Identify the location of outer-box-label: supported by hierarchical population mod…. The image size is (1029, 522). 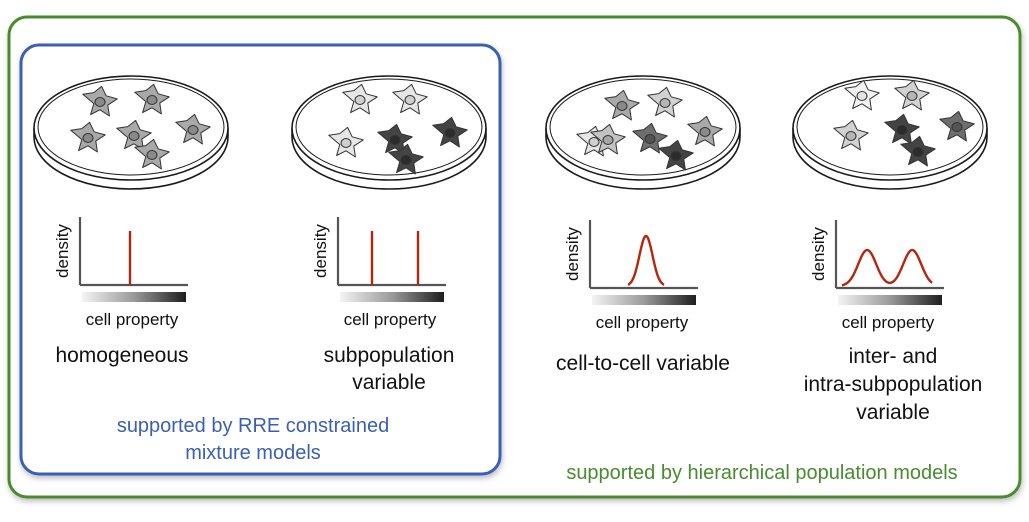
(761, 473).